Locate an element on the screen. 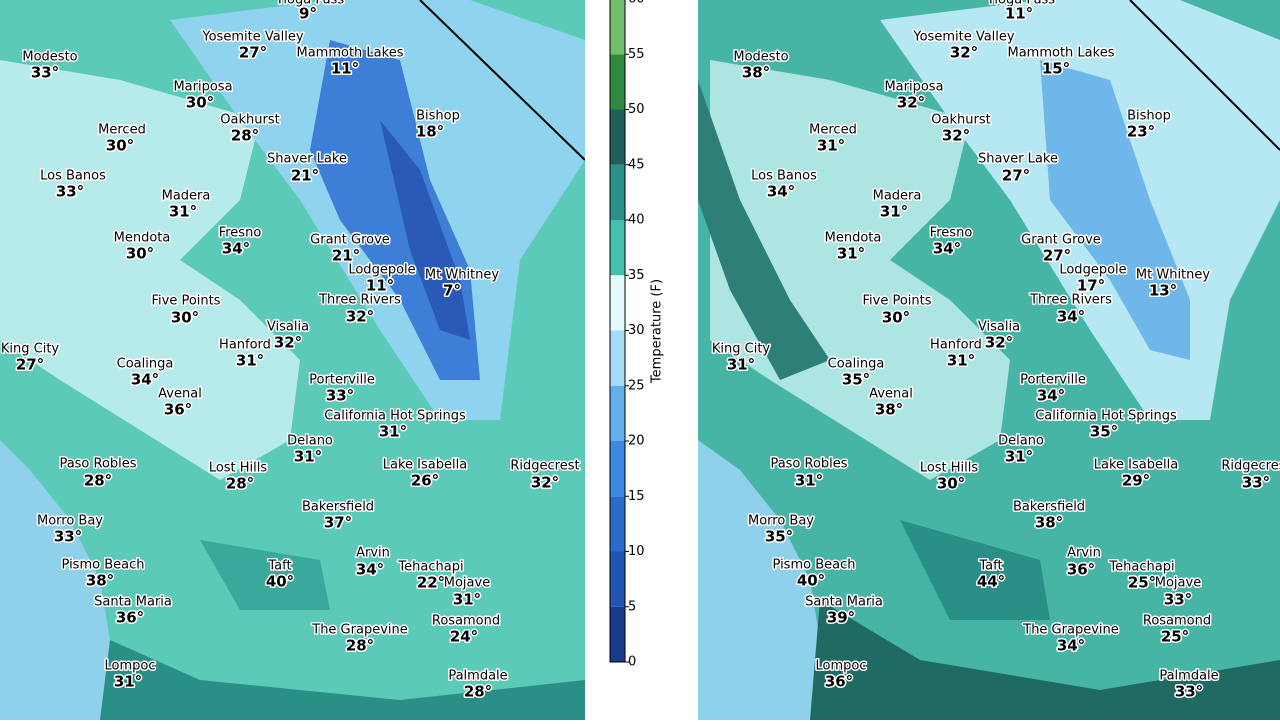 The image size is (1280, 724). city-temperature: 17° is located at coordinates (1091, 286).